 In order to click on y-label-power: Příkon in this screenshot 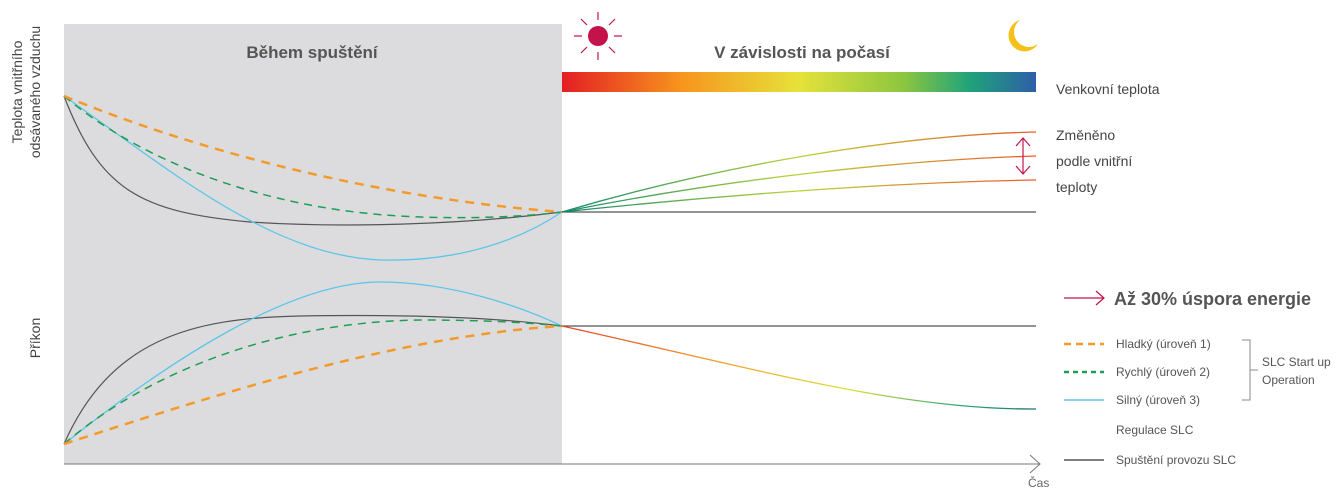, I will do `click(35, 338)`.